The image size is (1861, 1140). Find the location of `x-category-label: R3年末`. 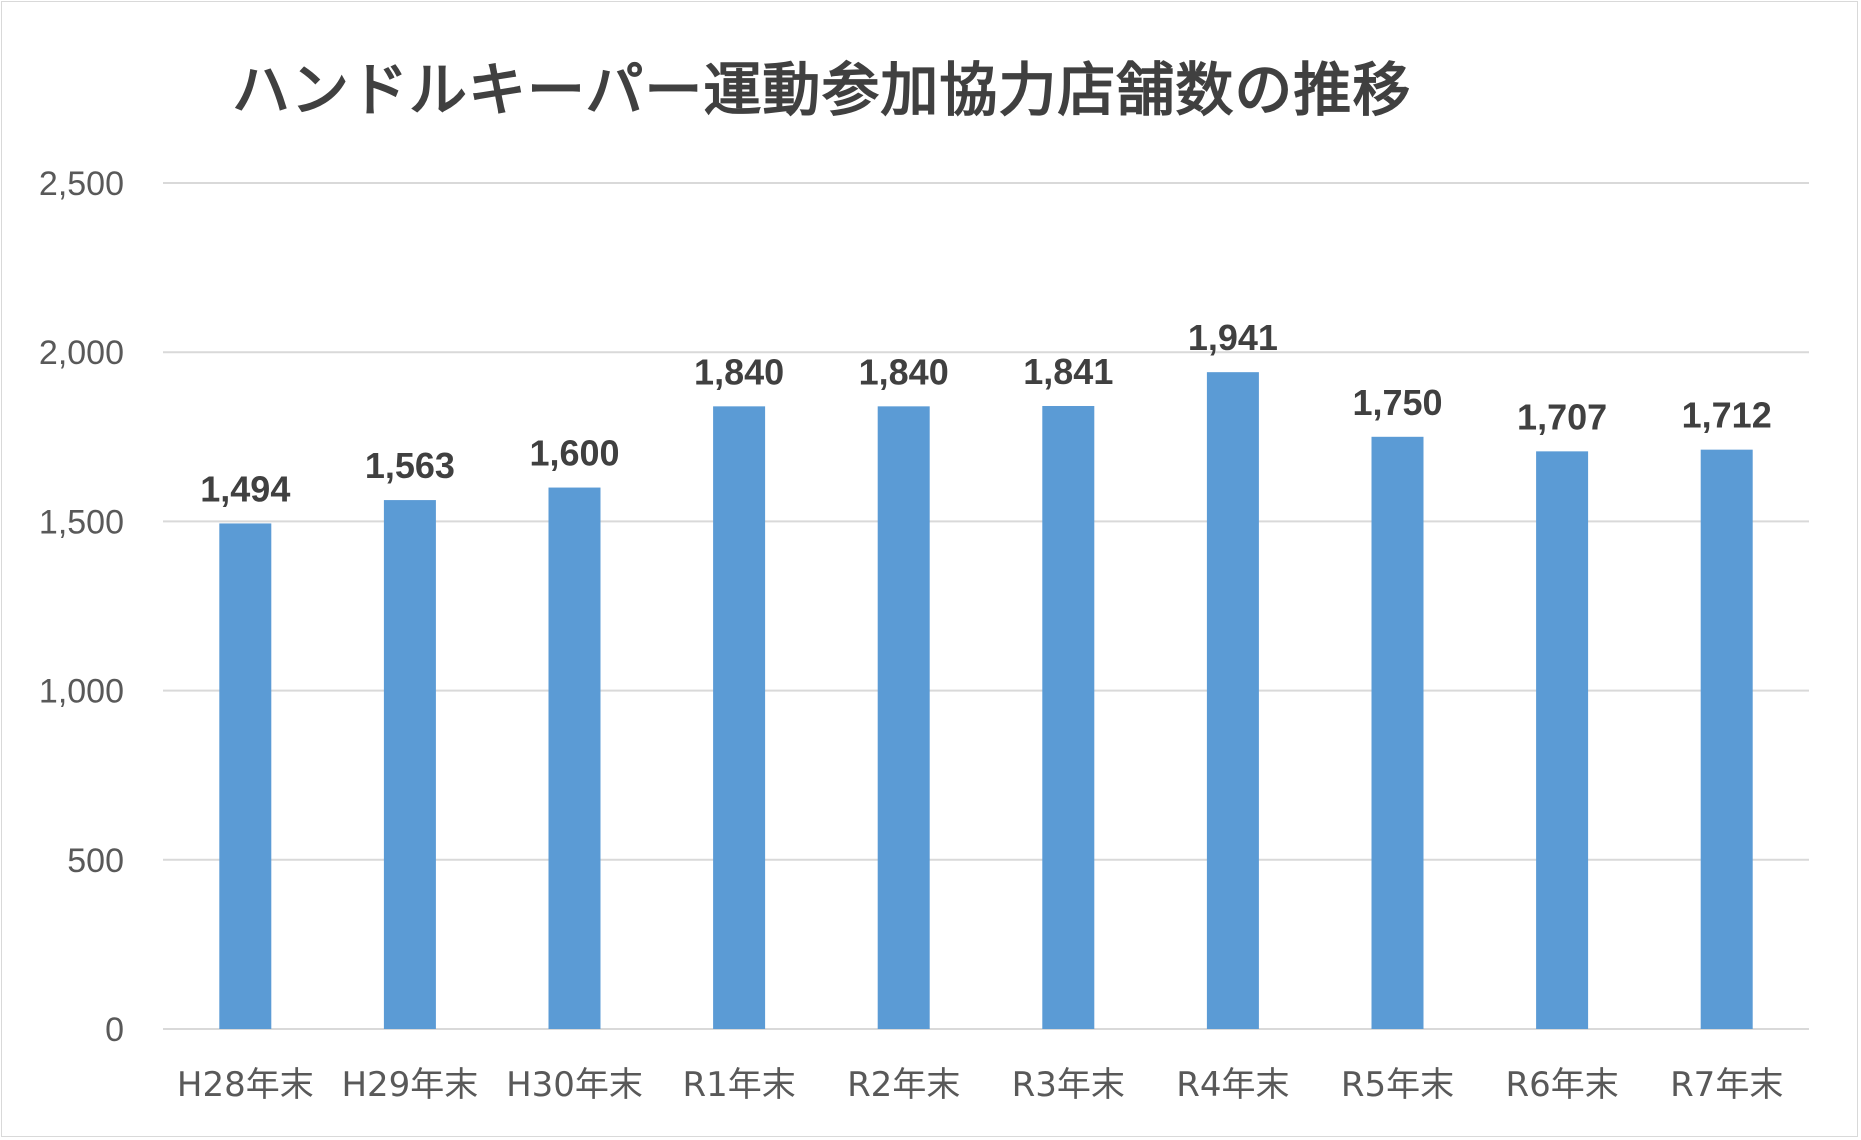

x-category-label: R3年末 is located at coordinates (1068, 1085).